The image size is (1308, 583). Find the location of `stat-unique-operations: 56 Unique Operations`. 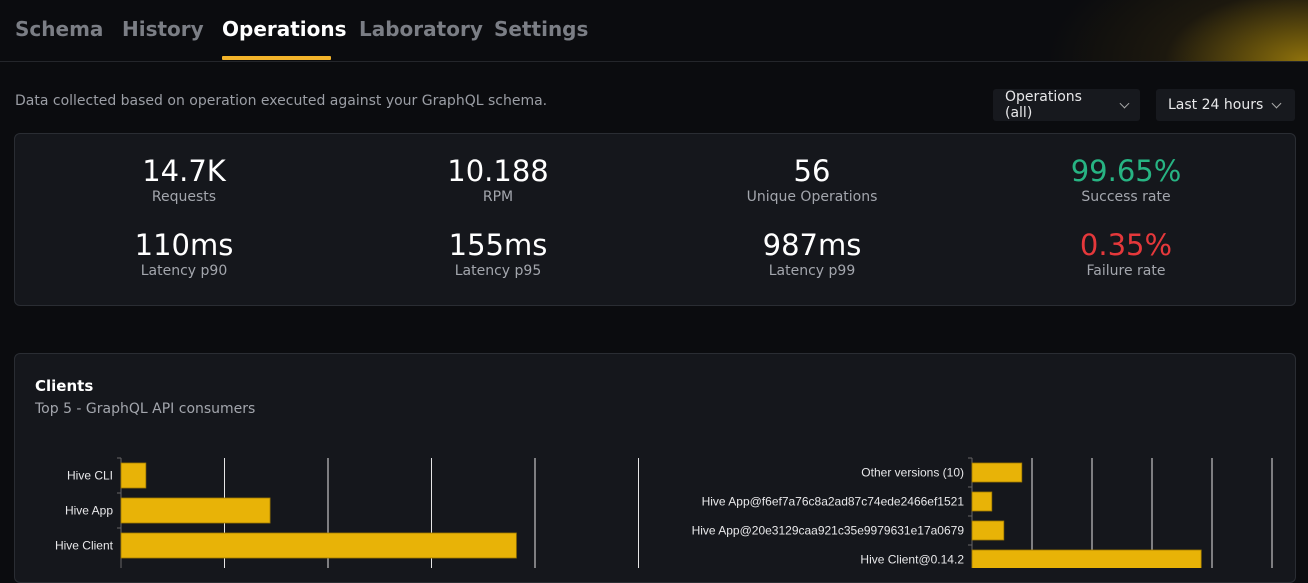

stat-unique-operations: 56 Unique Operations is located at coordinates (812, 179).